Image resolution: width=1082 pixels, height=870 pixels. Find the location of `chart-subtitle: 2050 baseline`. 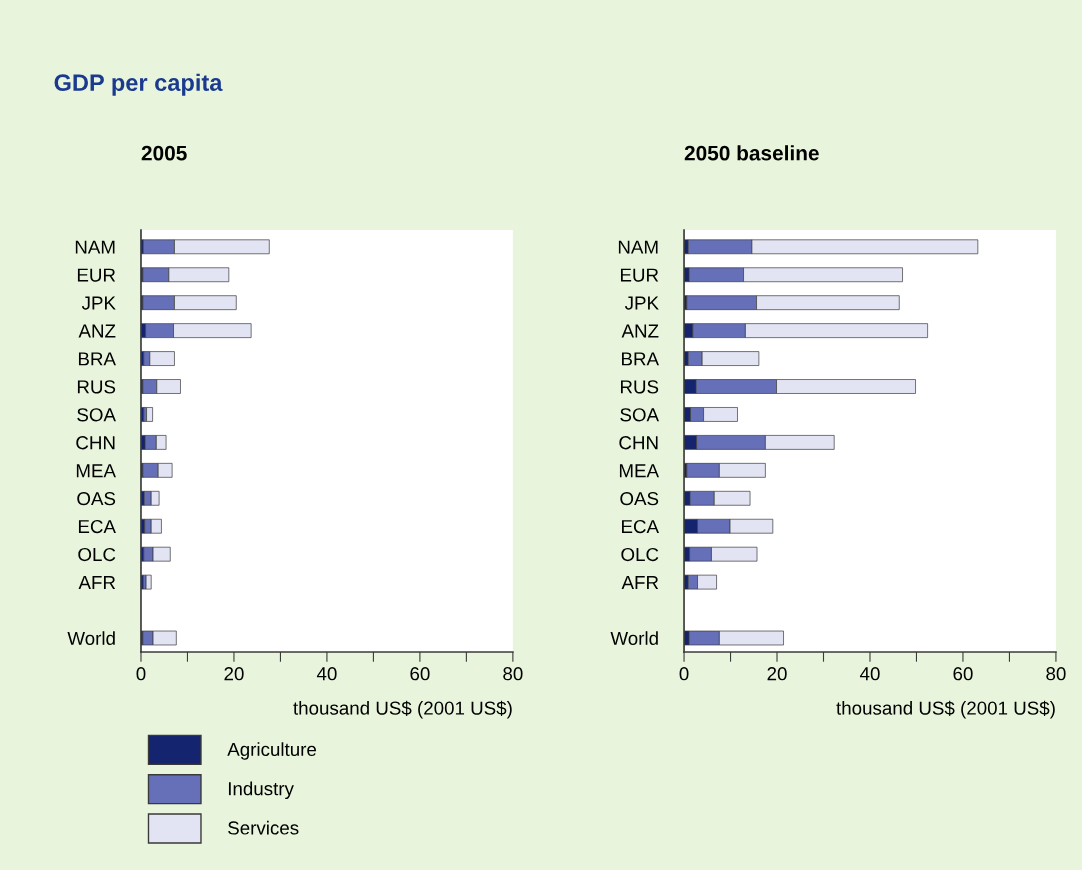

chart-subtitle: 2050 baseline is located at coordinates (751, 153).